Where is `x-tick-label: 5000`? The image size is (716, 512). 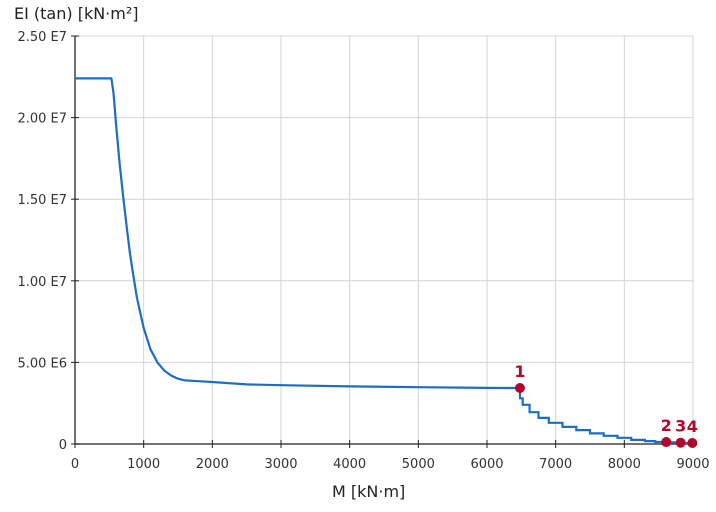
x-tick-label: 5000 is located at coordinates (418, 464).